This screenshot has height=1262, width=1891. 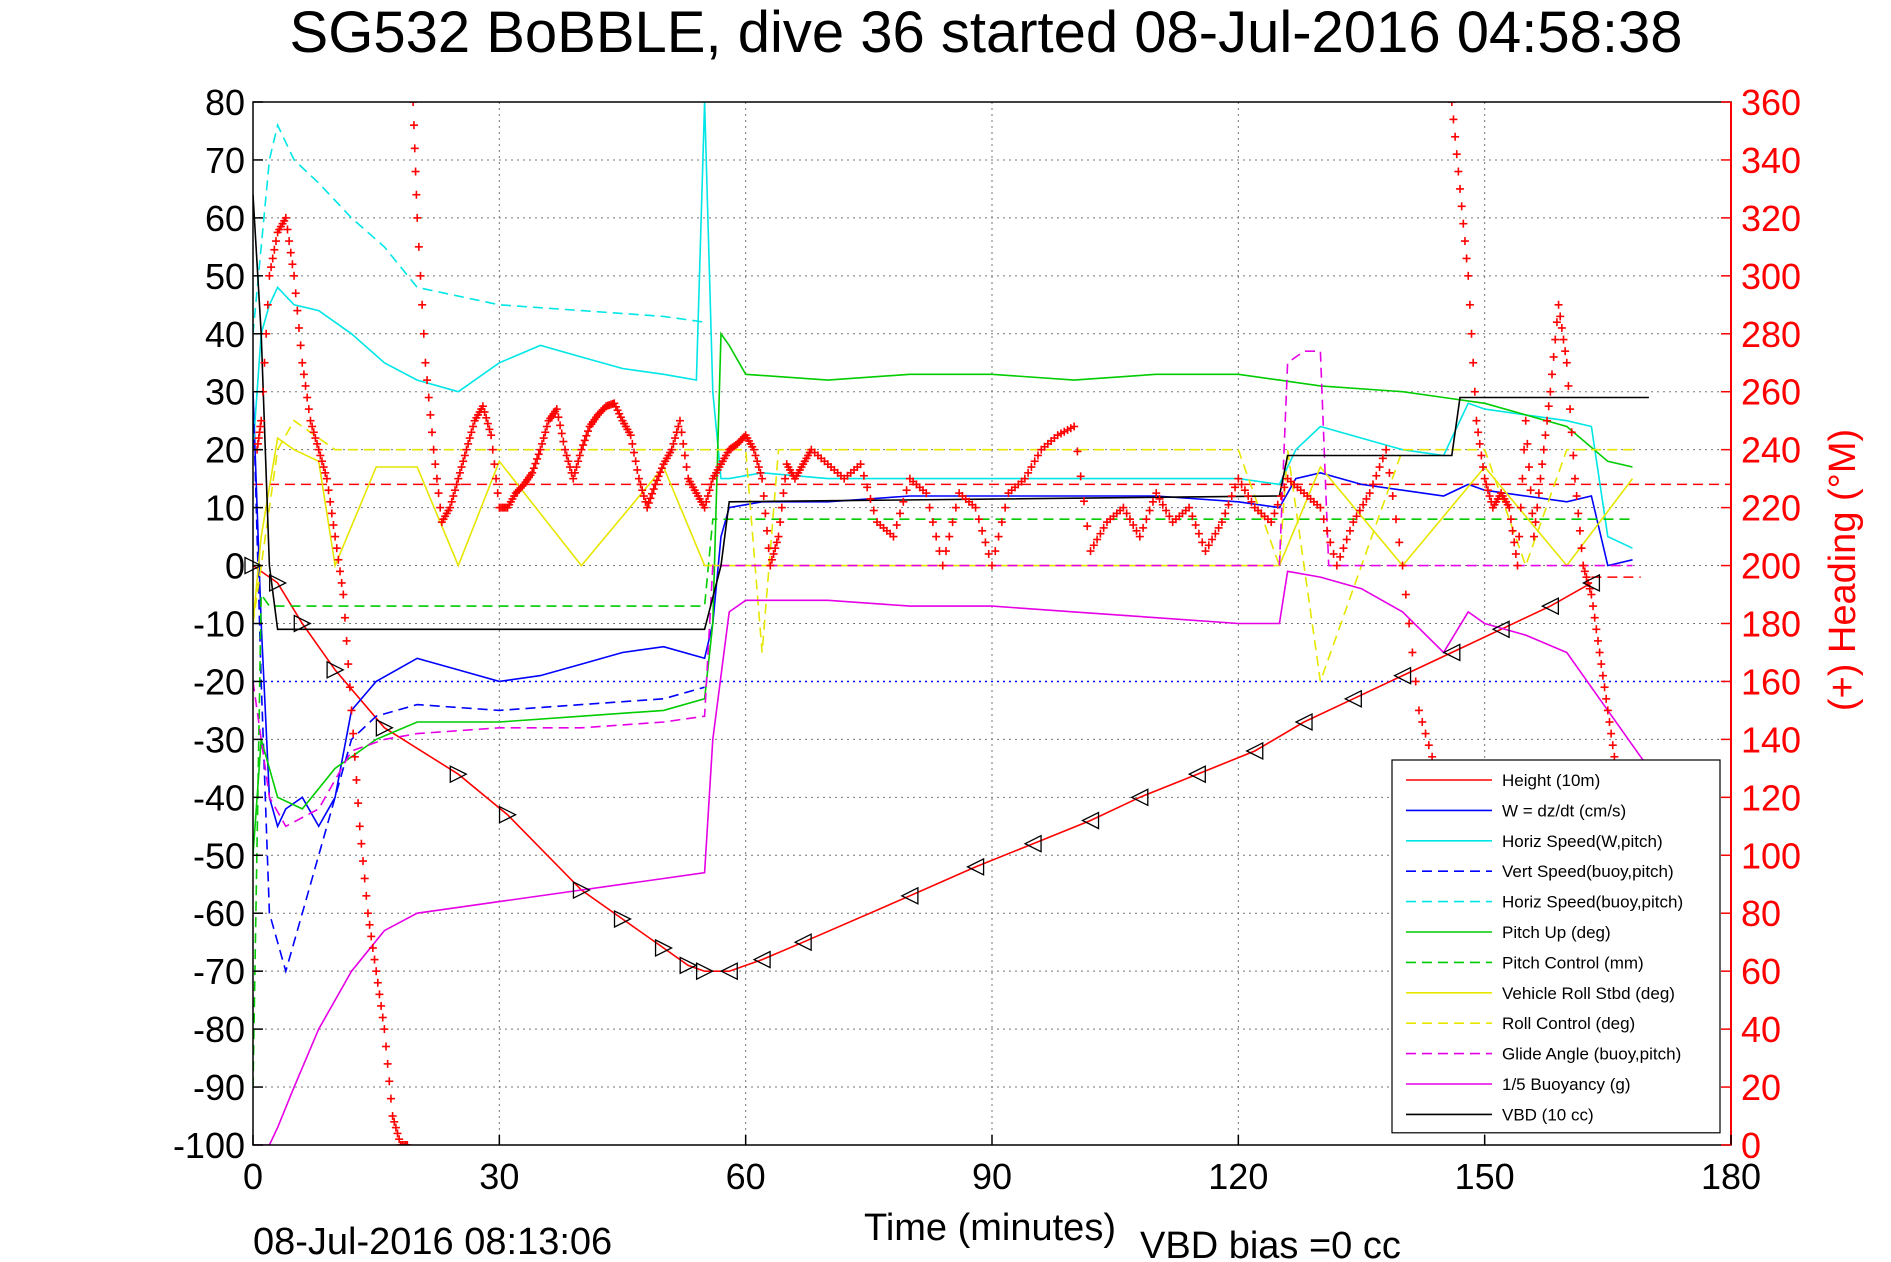 What do you see at coordinates (1540, 871) in the screenshot?
I see `legend-item: Vert Speed(buoy,pitch)` at bounding box center [1540, 871].